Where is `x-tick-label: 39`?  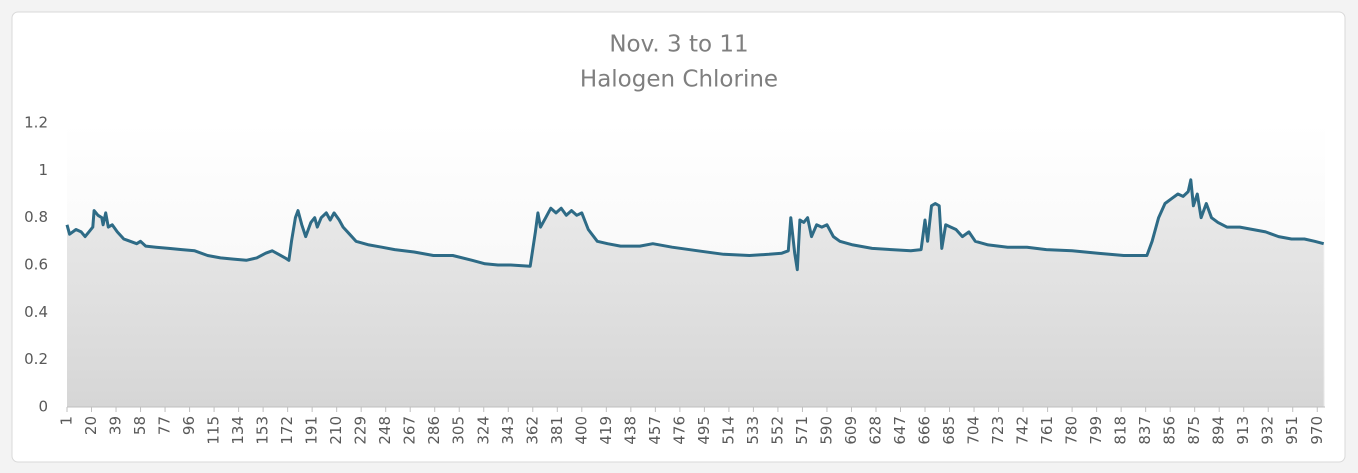 x-tick-label: 39 is located at coordinates (116, 425).